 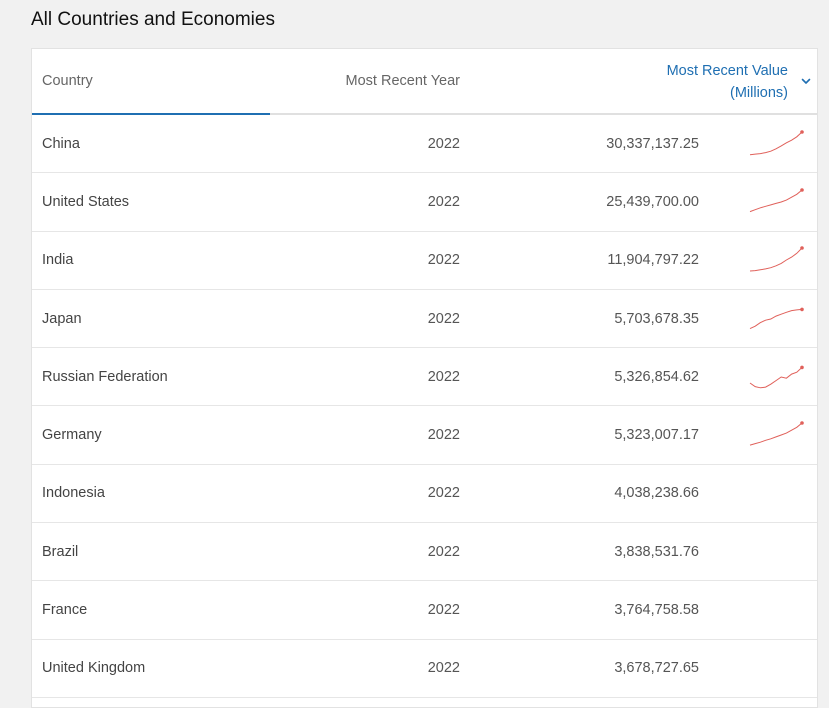 I want to click on chevron-down-icon, so click(x=806, y=81).